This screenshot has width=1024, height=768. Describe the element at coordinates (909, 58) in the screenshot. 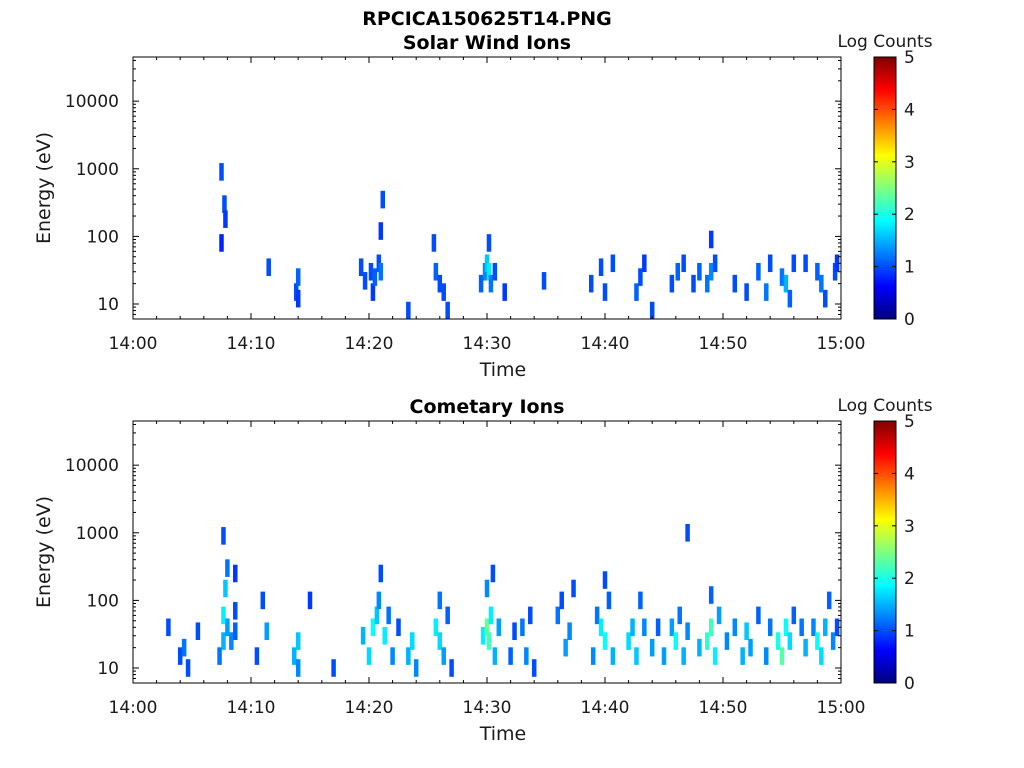

I see `colorbar-tick-label: 5` at that location.